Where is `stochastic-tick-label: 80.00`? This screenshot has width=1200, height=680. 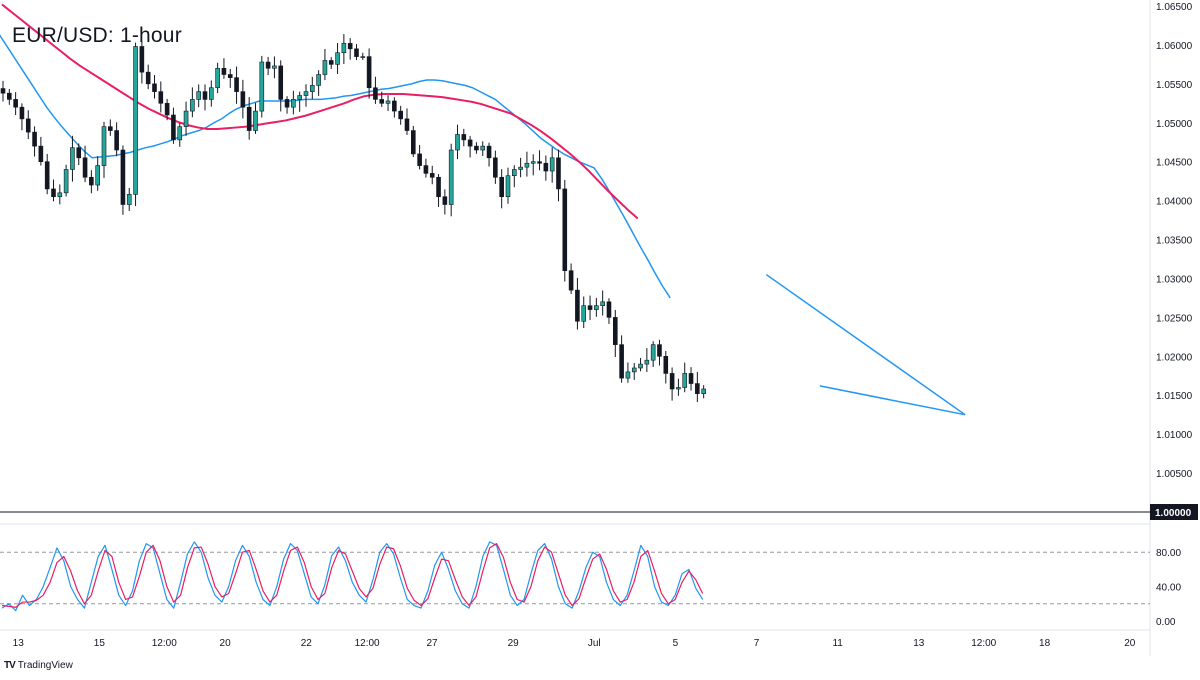 stochastic-tick-label: 80.00 is located at coordinates (1168, 553).